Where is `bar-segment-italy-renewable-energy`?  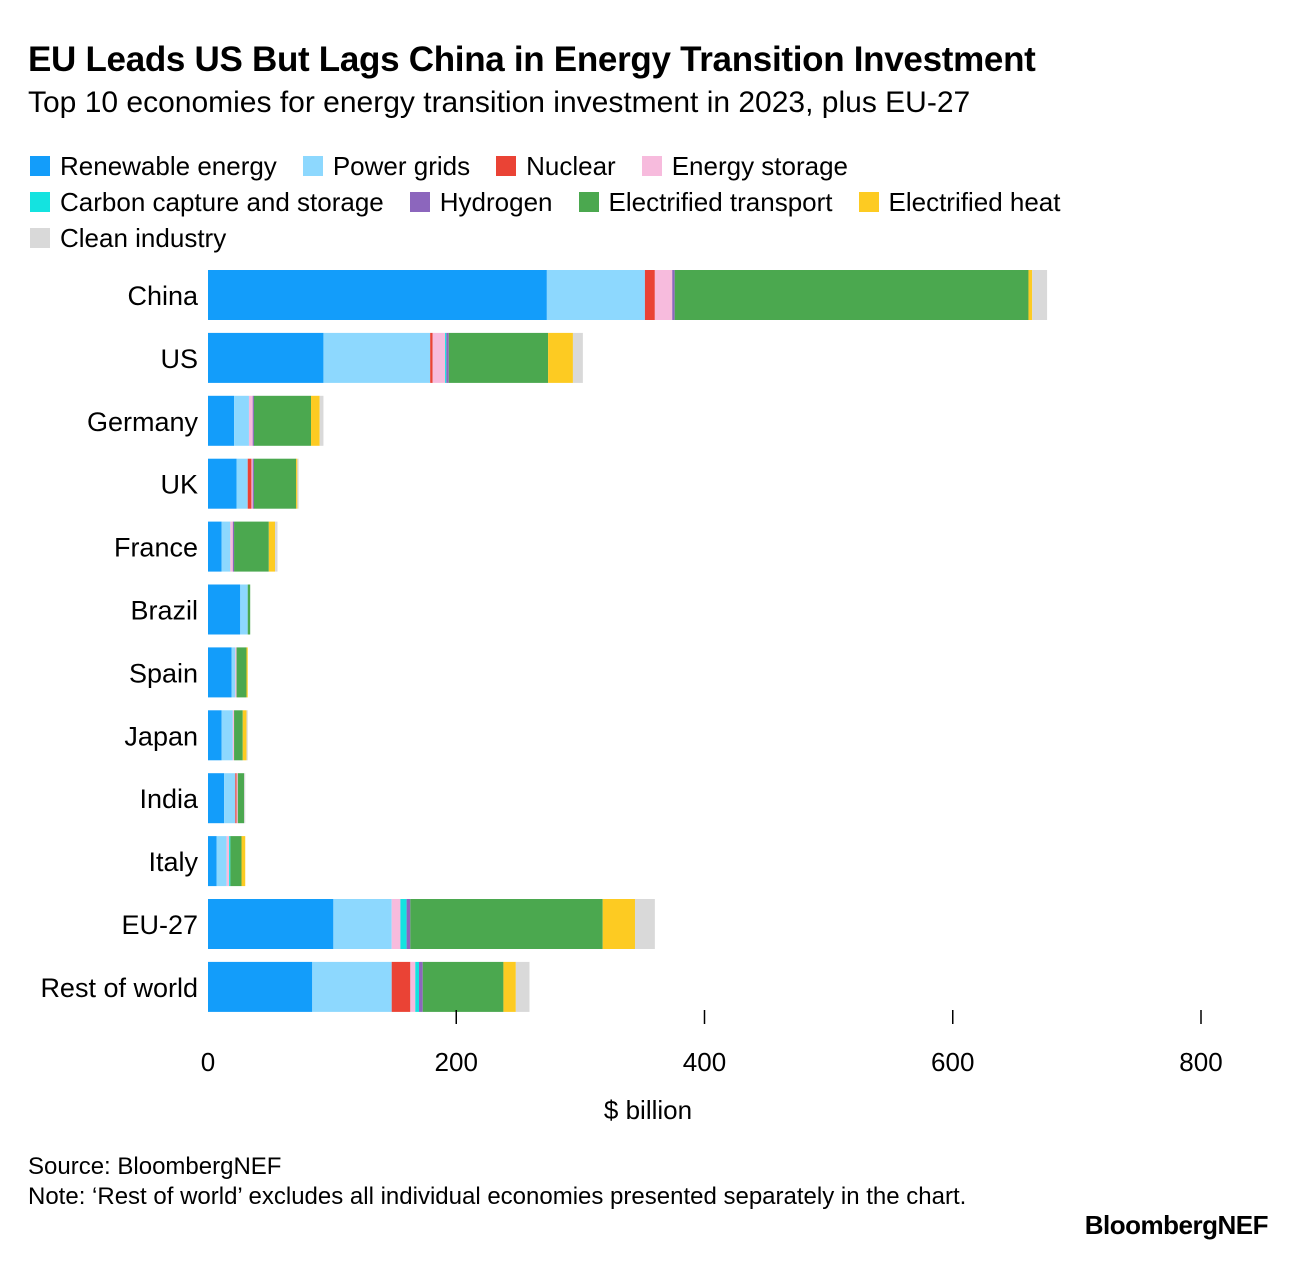
bar-segment-italy-renewable-energy is located at coordinates (212, 861).